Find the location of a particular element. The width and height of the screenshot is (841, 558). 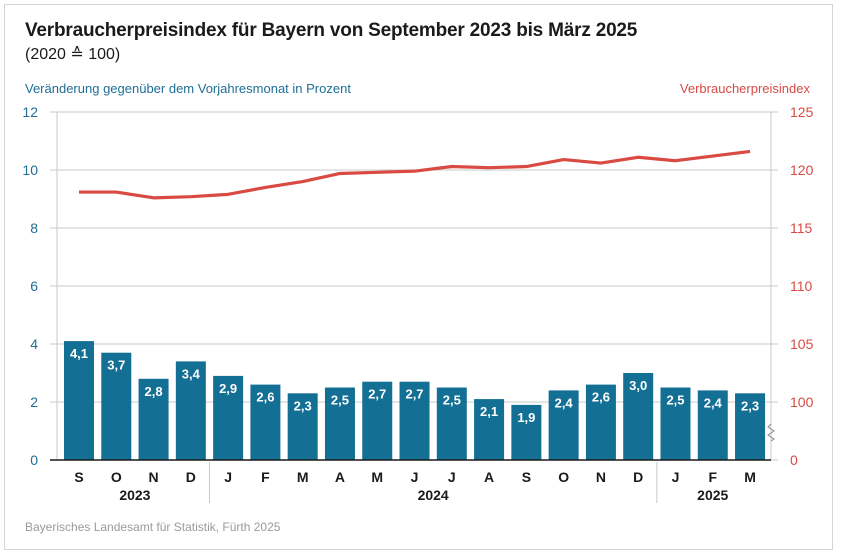

bar-value-label: 3,0 is located at coordinates (638, 385).